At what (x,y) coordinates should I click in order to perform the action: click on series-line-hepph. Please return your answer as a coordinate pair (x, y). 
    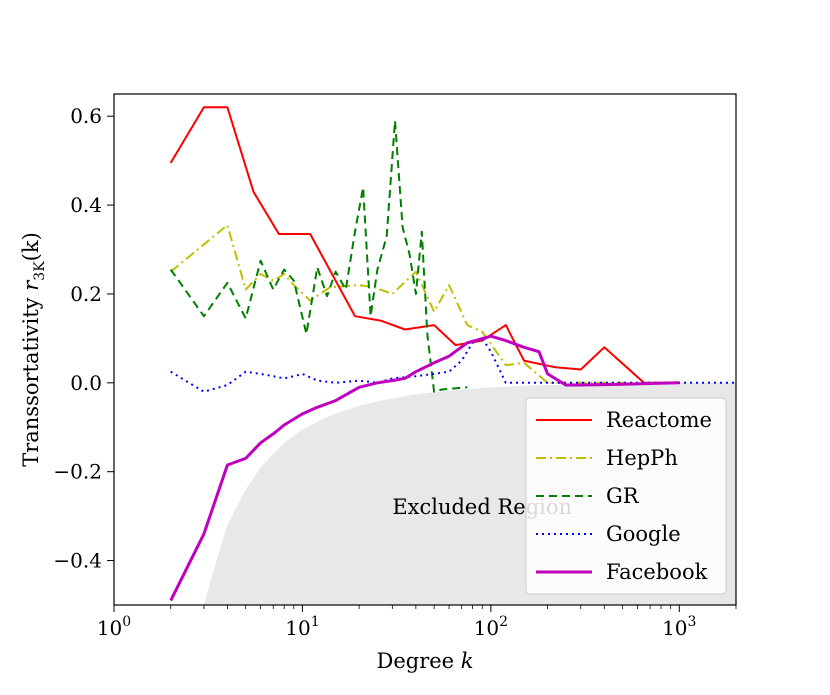
    Looking at the image, I should click on (404, 304).